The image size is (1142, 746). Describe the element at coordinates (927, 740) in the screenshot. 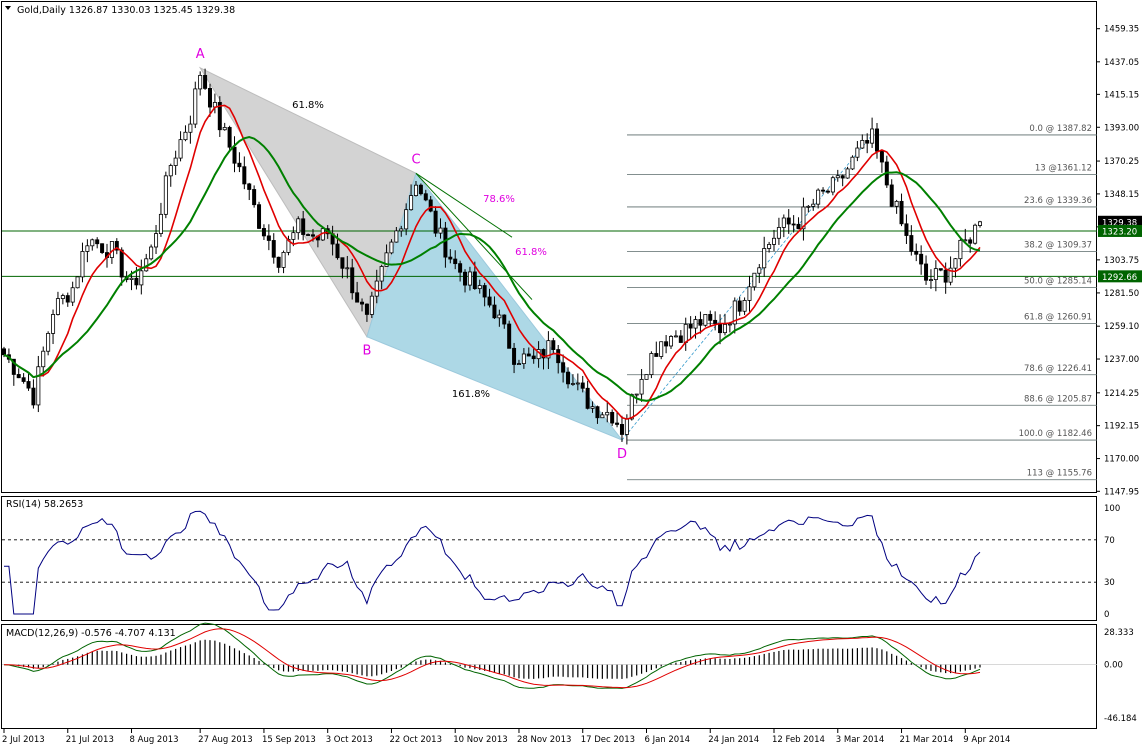

I see `time-axis-label: 21 Mar 2014` at that location.